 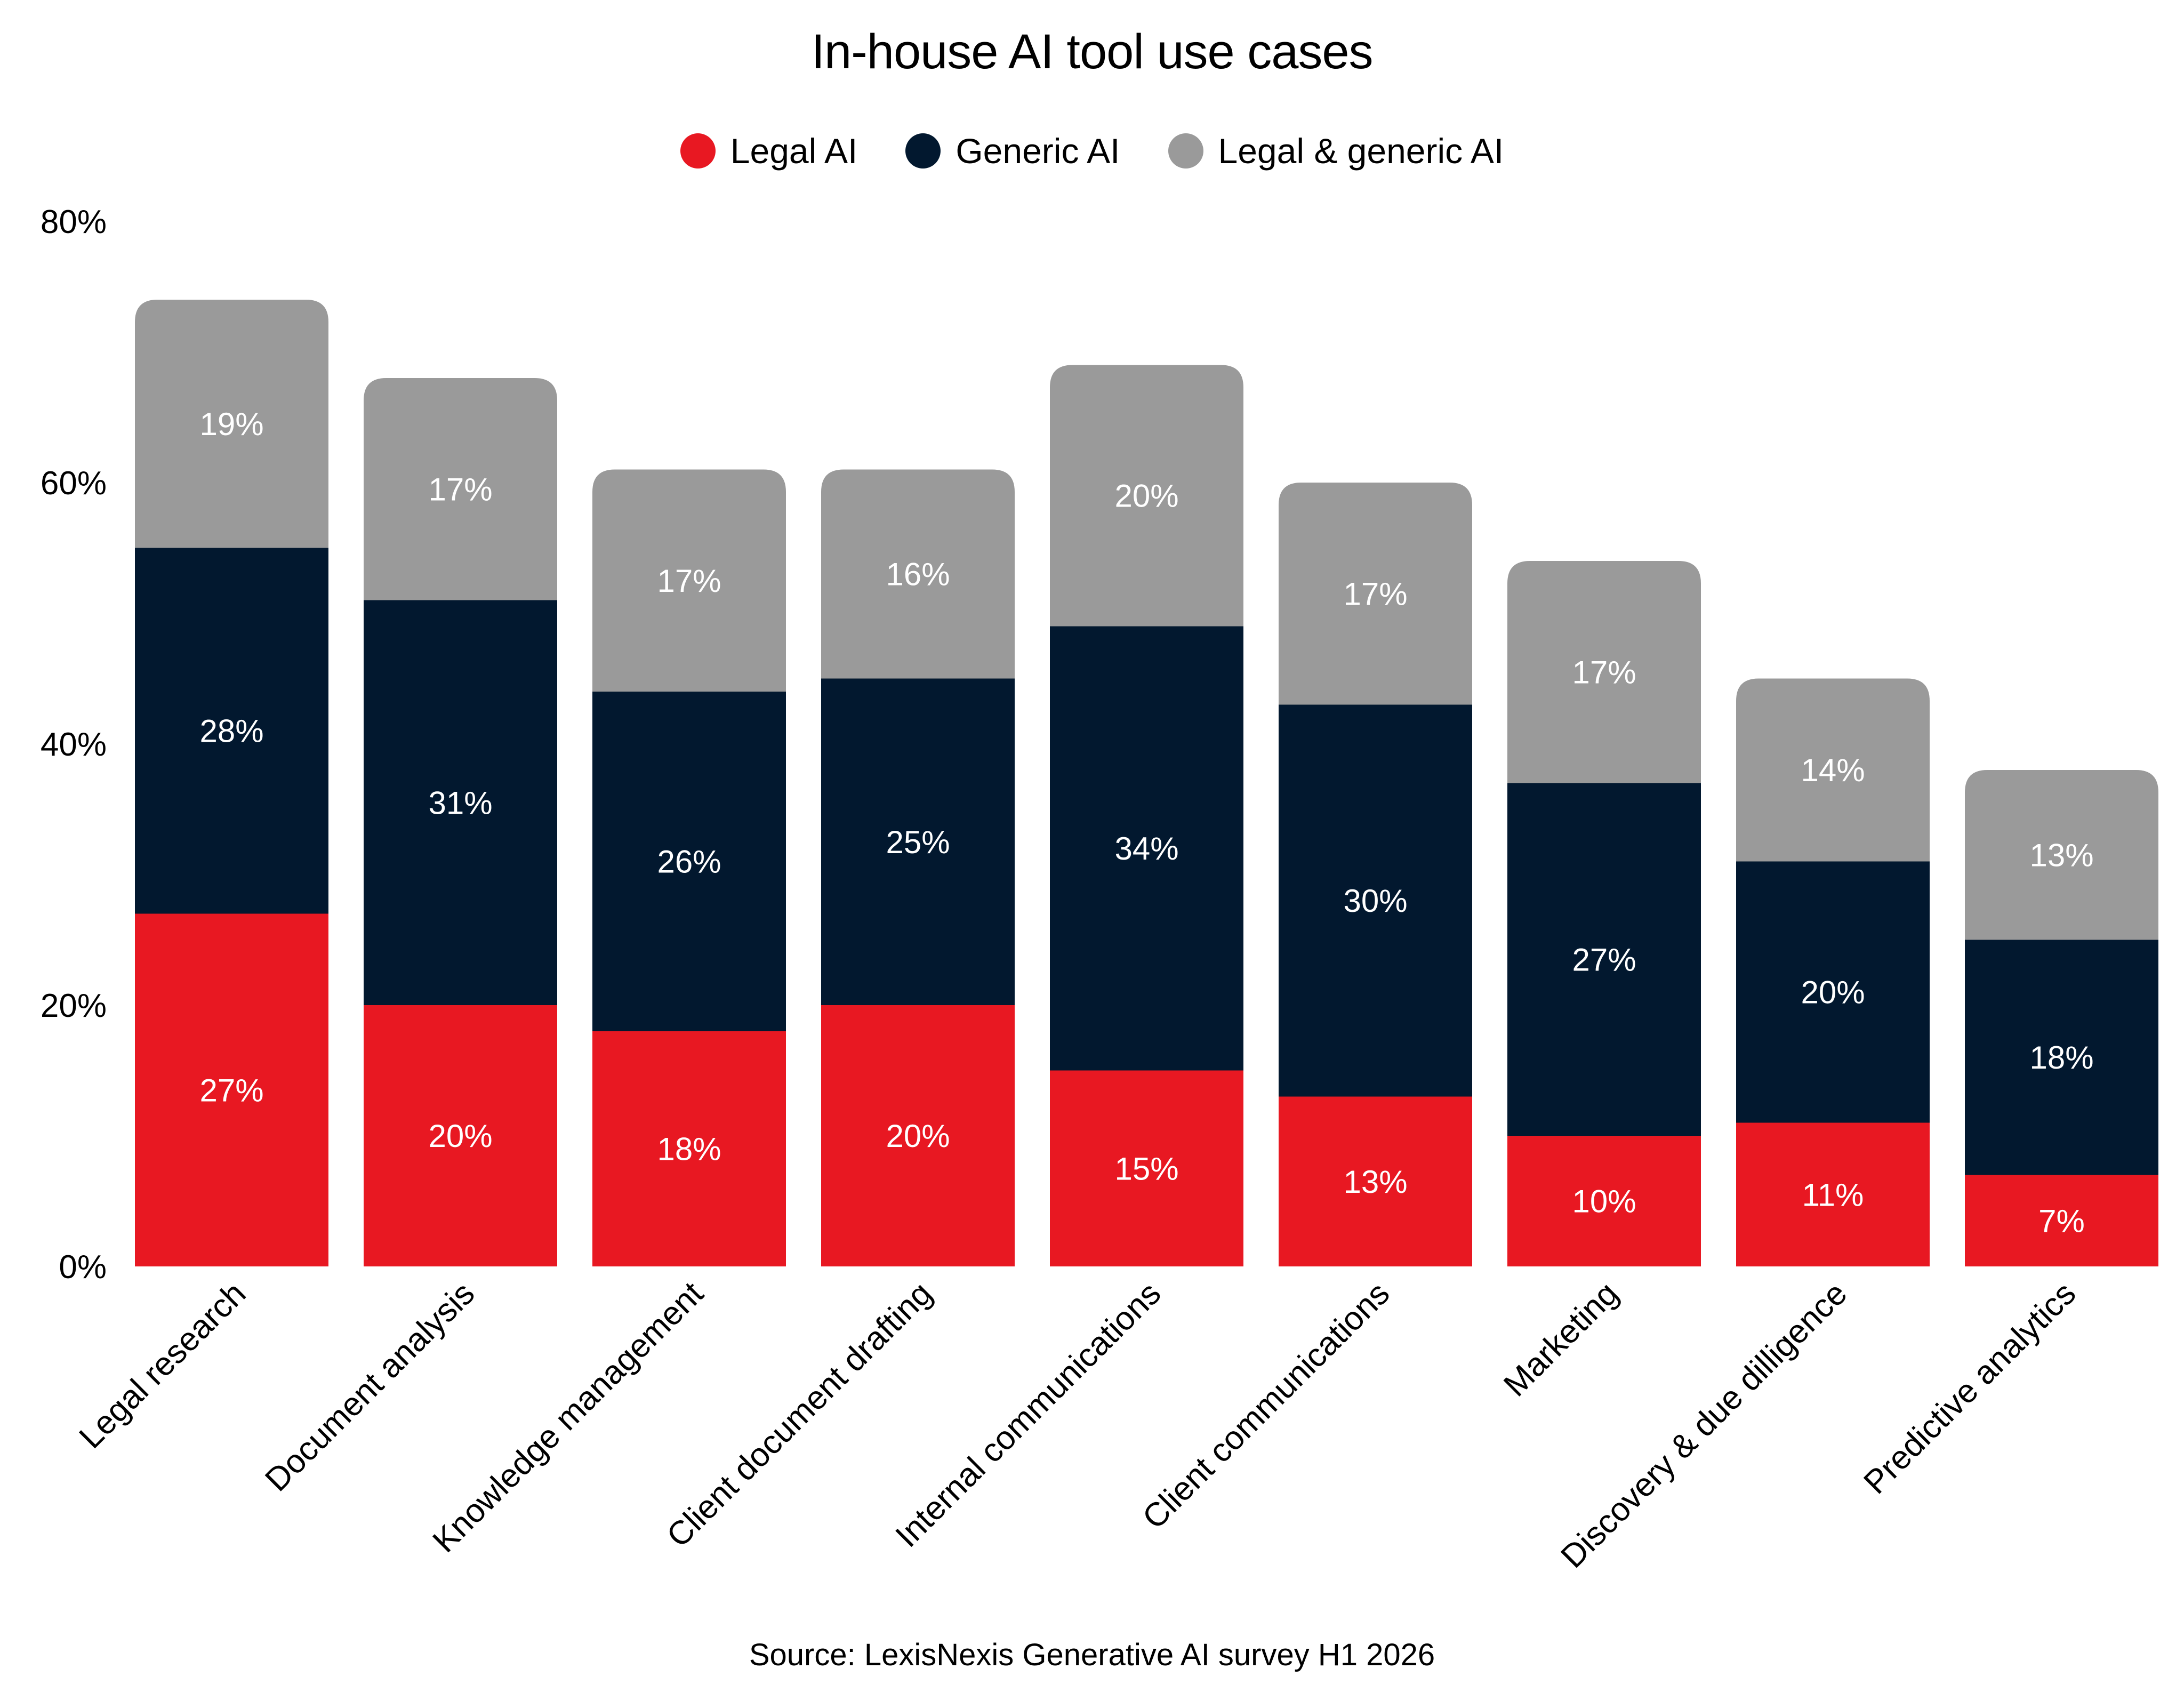 What do you see at coordinates (74, 483) in the screenshot?
I see `y-tick-label: 60%` at bounding box center [74, 483].